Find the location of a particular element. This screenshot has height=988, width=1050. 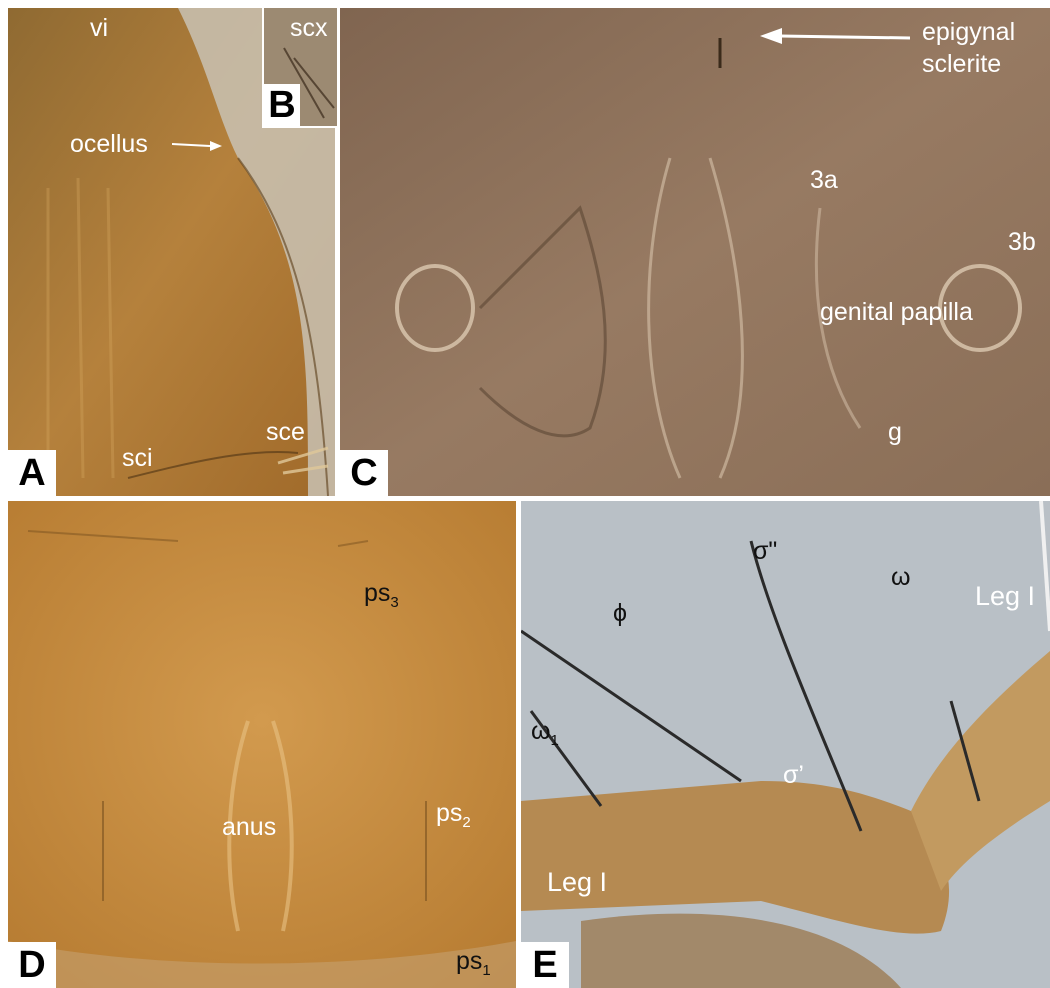

label-ps1-sub: 1 is located at coordinates (486, 970).